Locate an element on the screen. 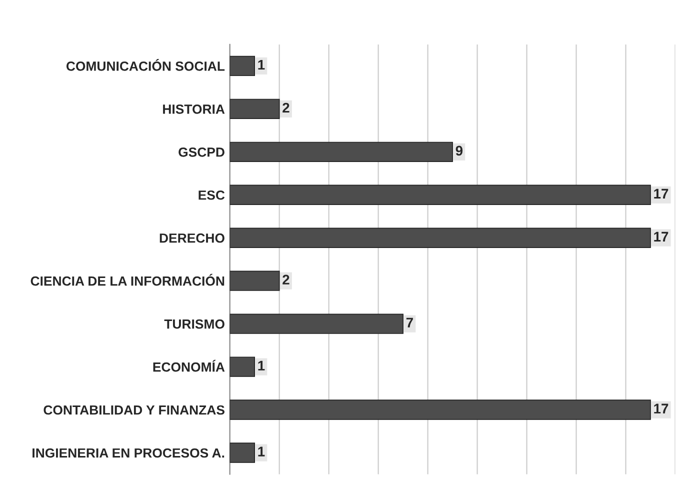  y-tick-label: DERECHO is located at coordinates (192, 238).